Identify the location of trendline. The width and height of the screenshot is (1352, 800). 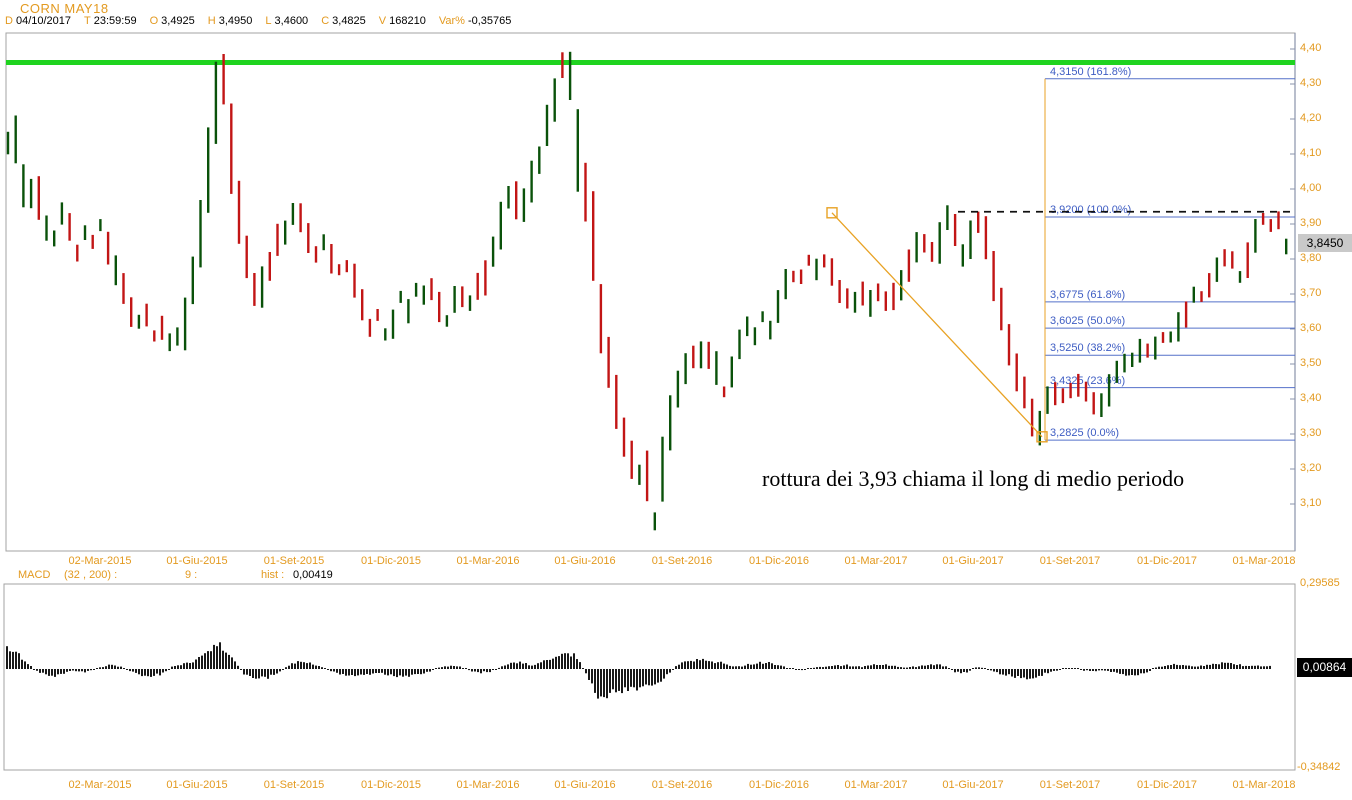
(937, 325).